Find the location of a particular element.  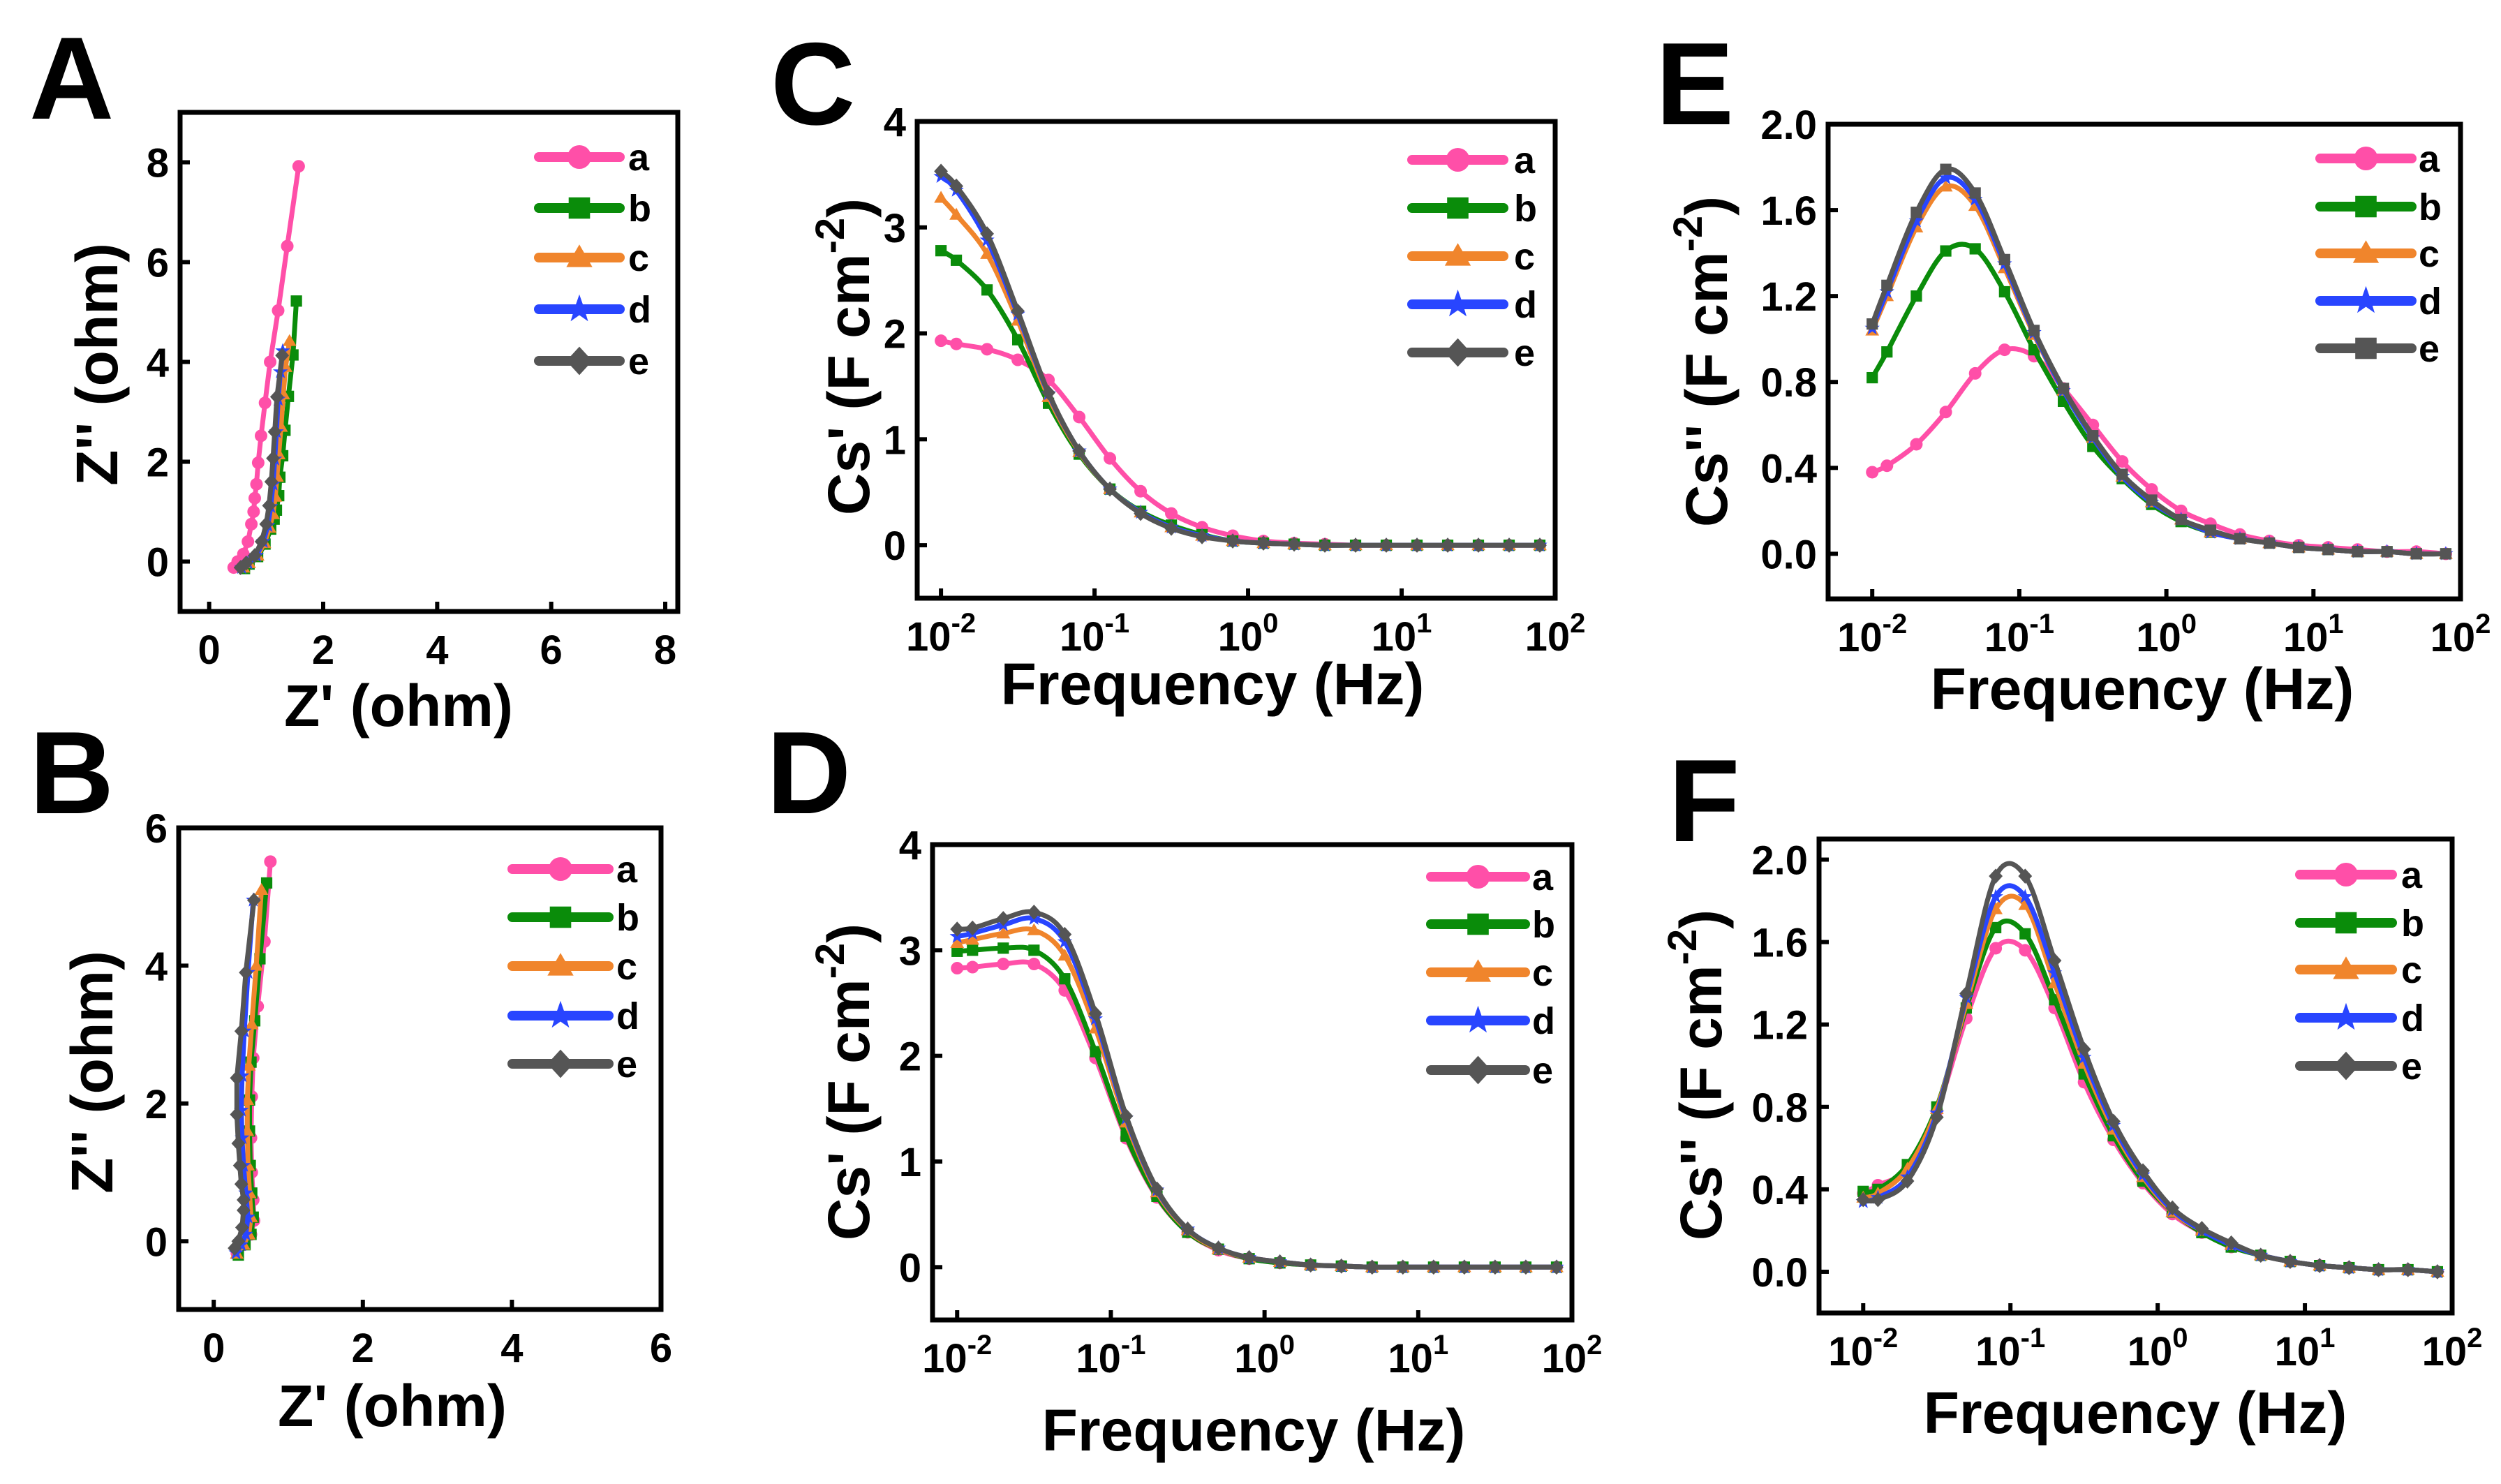

x-axis-title: Frequency (Hz) is located at coordinates (1254, 1430).